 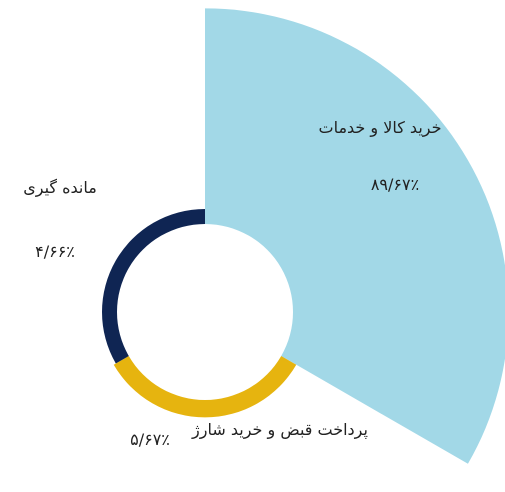 What do you see at coordinates (60, 187) in the screenshot?
I see `segment-label: مانده گیری` at bounding box center [60, 187].